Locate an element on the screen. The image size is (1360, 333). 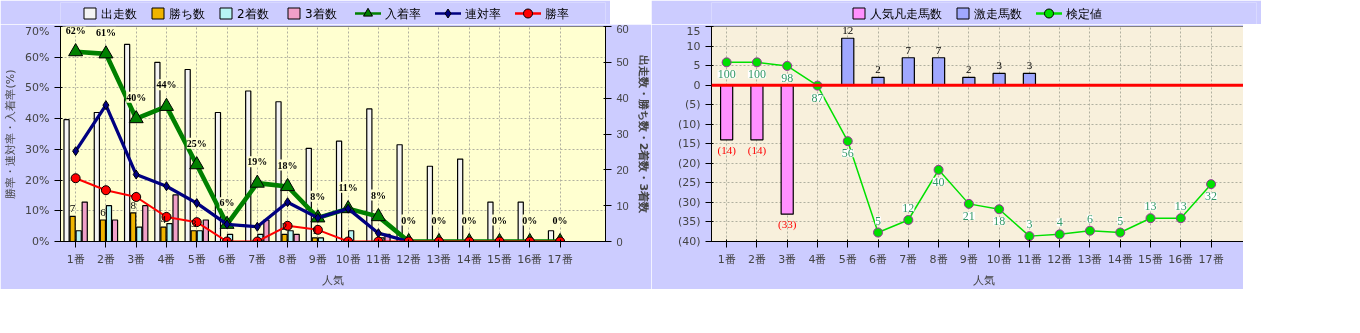
y-tick-label: (40) is located at coordinates (689, 241).